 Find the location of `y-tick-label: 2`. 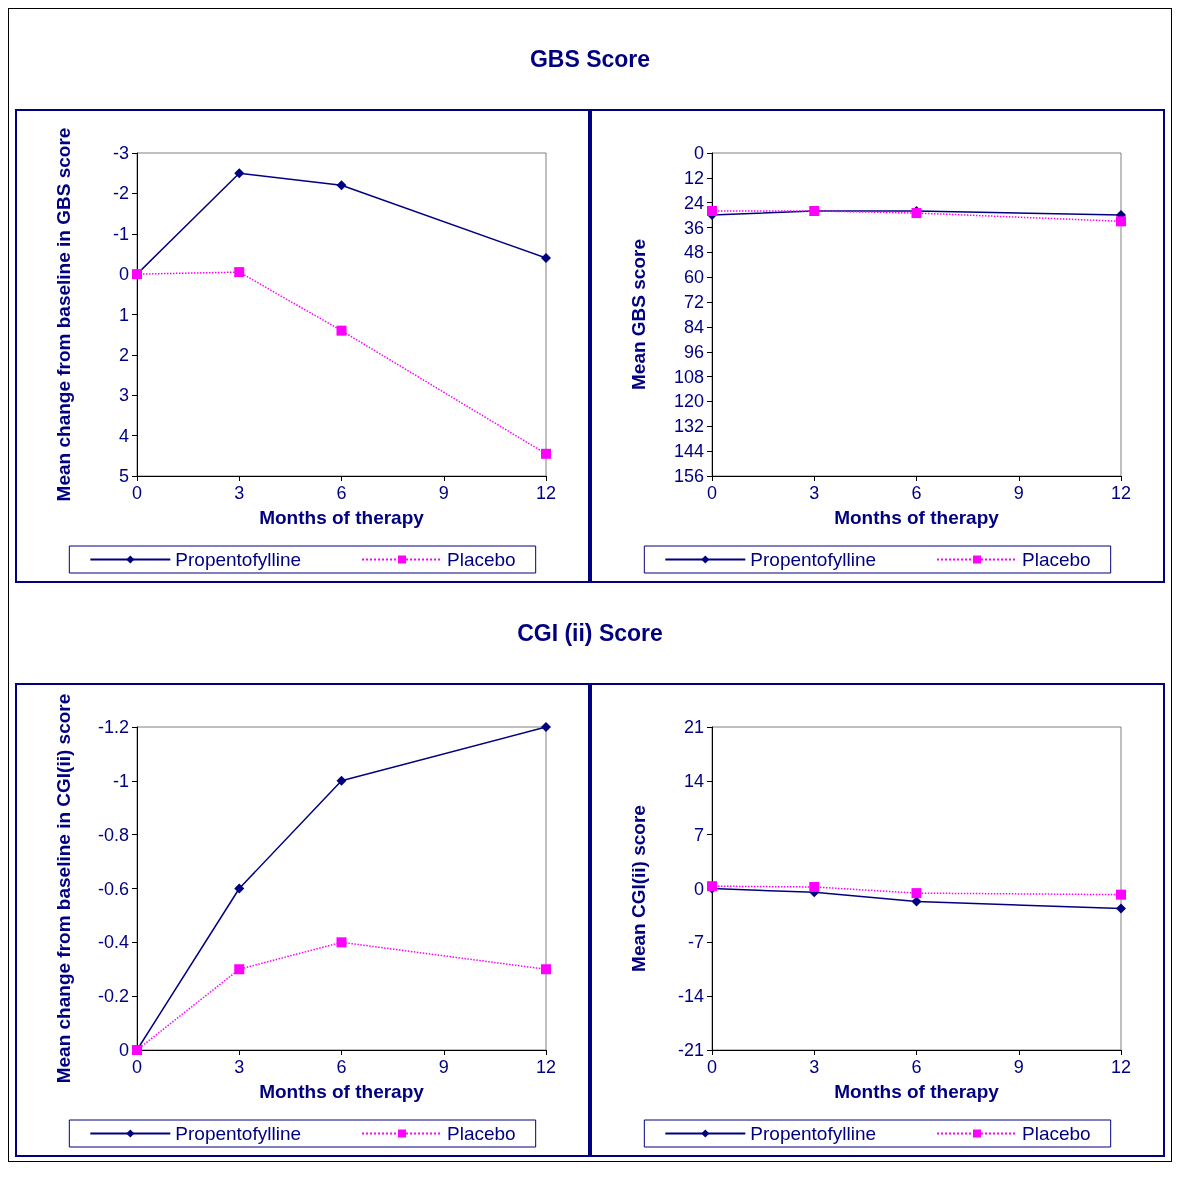

y-tick-label: 2 is located at coordinates (123, 354).